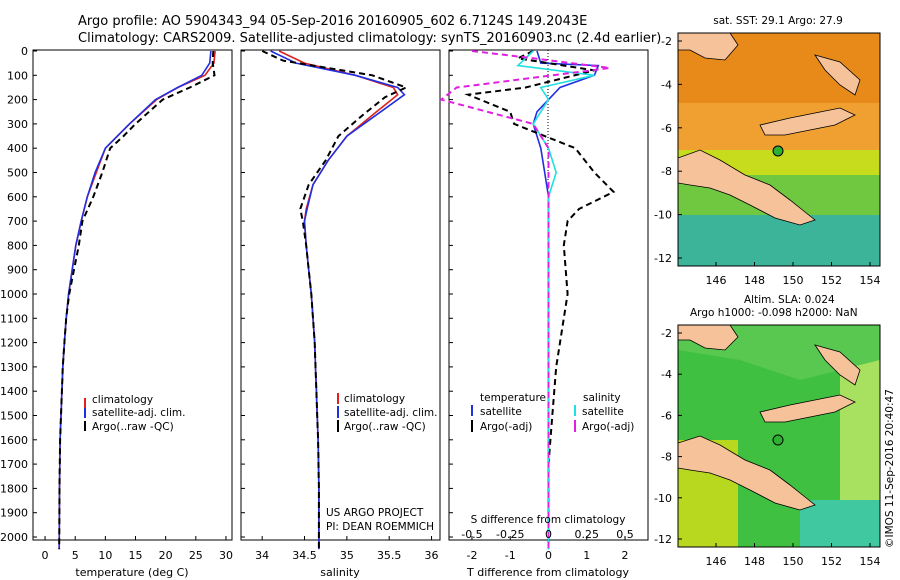 This screenshot has height=580, width=900. I want to click on x-tick-label: 35, so click(347, 555).